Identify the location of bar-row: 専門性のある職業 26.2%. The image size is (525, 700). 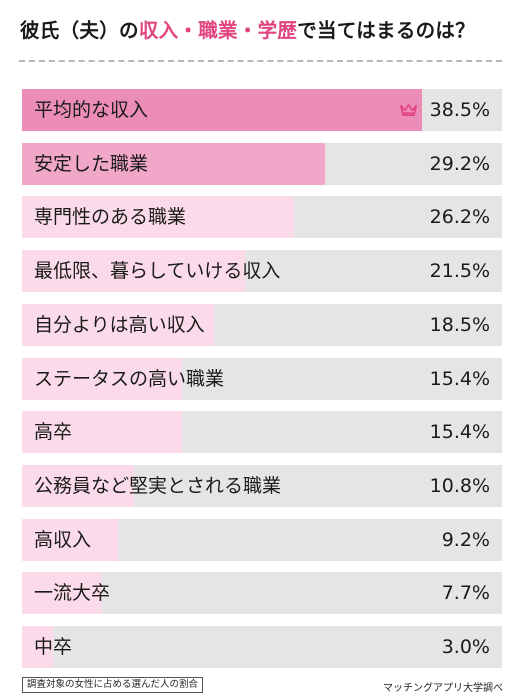
(262, 217).